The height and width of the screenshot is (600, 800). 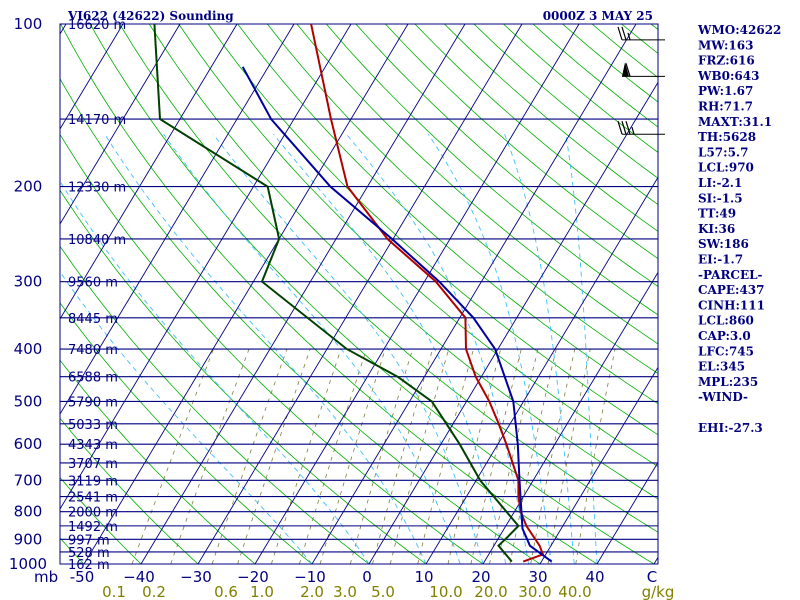 What do you see at coordinates (196, 577) in the screenshot?
I see `temperature-tick-label: −30` at bounding box center [196, 577].